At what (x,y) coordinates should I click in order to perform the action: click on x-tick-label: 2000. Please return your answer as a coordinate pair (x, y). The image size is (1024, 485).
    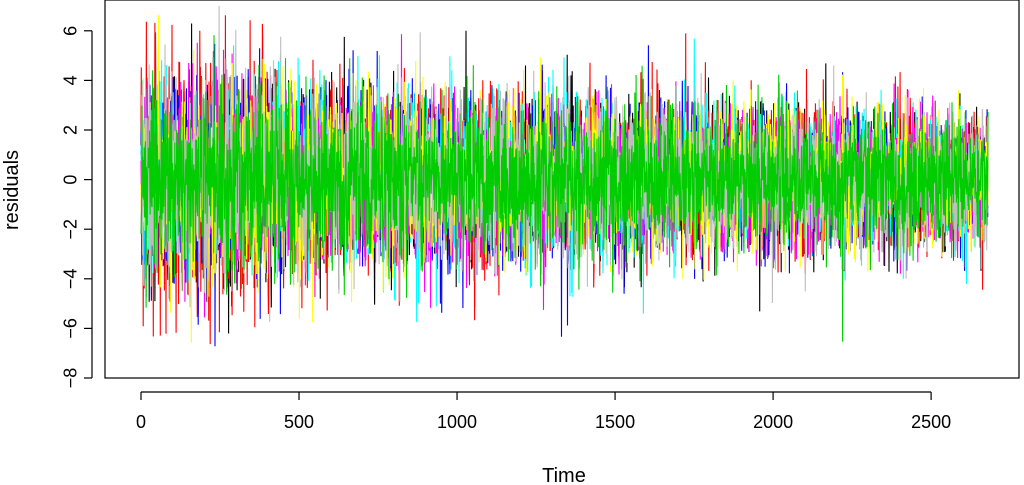
    Looking at the image, I should click on (773, 422).